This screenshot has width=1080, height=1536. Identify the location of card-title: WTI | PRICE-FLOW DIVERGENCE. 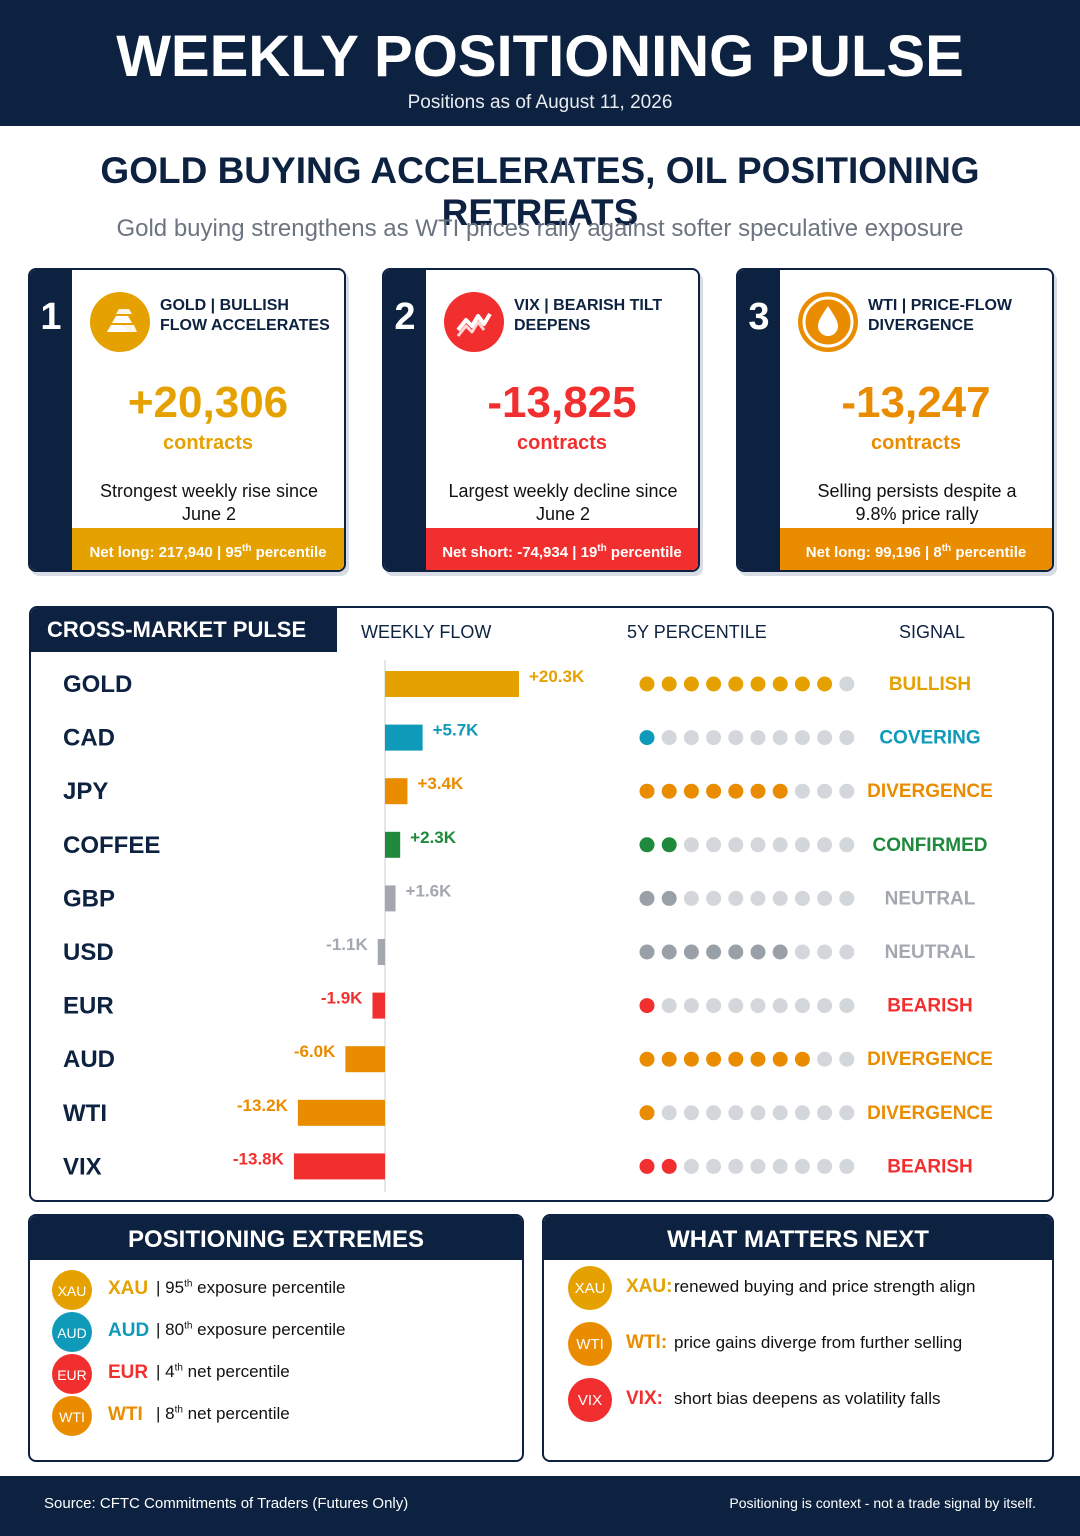
(940, 315).